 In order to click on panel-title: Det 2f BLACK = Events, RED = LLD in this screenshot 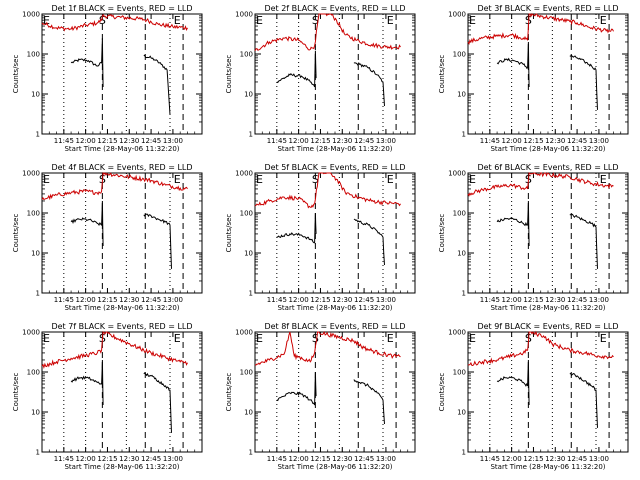, I will do `click(334, 8)`.